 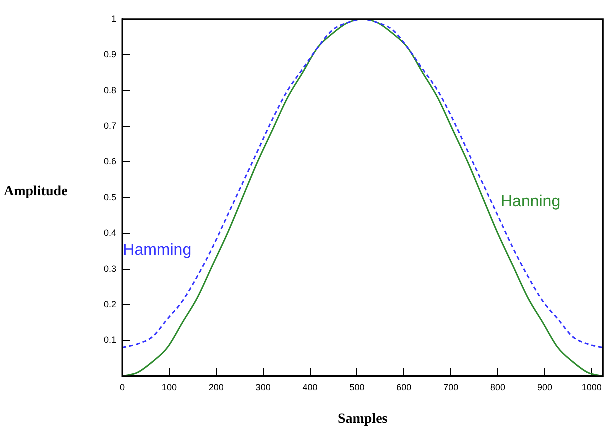 What do you see at coordinates (110, 340) in the screenshot?
I see `y-tick-label: 0.1` at bounding box center [110, 340].